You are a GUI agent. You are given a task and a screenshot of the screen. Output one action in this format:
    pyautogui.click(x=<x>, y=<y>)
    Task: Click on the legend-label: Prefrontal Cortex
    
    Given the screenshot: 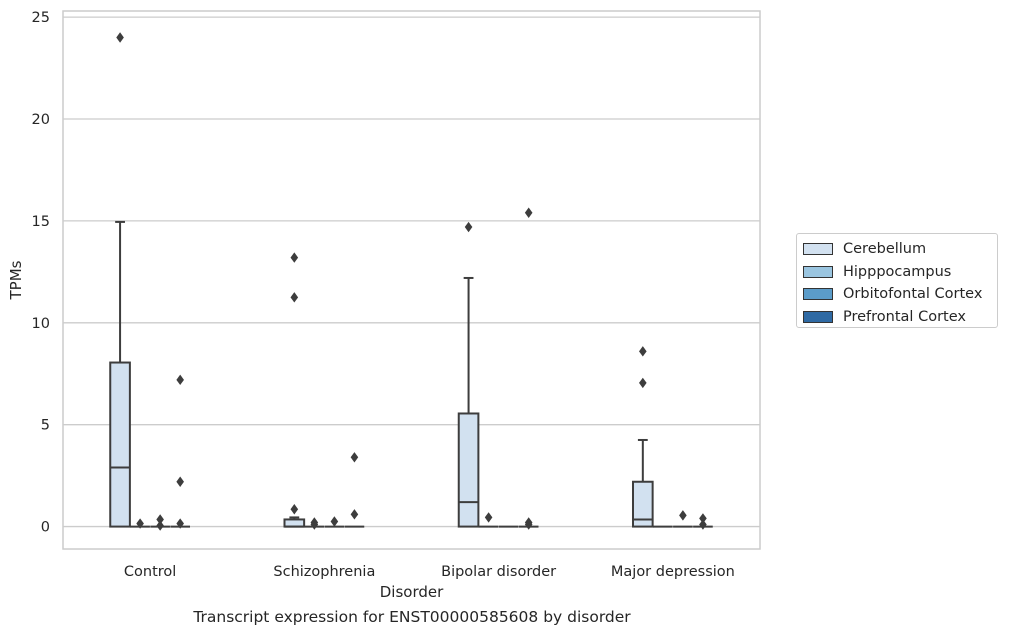 What is the action you would take?
    pyautogui.click(x=904, y=316)
    